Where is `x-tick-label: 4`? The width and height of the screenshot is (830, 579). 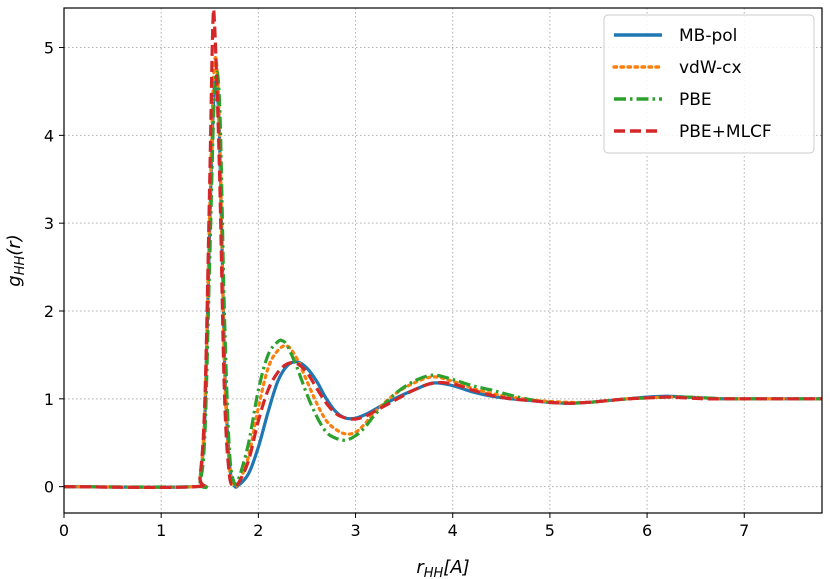 x-tick-label: 4 is located at coordinates (453, 530).